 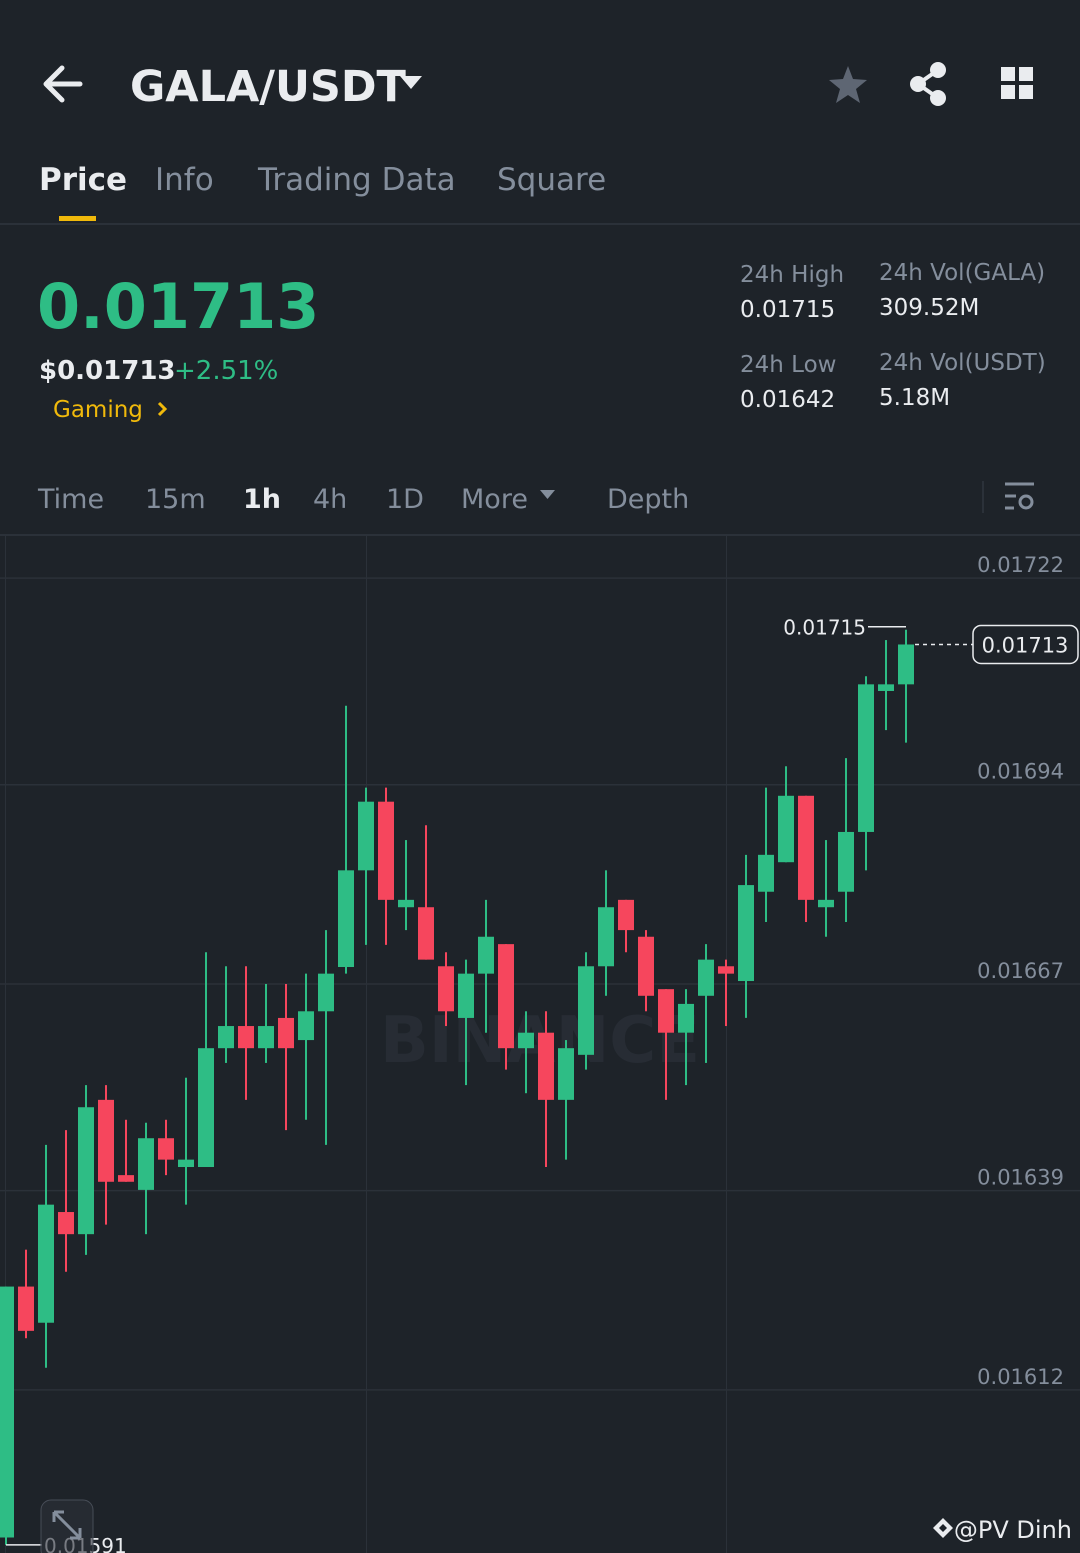 What do you see at coordinates (411, 82) in the screenshot?
I see `pair-dropdown` at bounding box center [411, 82].